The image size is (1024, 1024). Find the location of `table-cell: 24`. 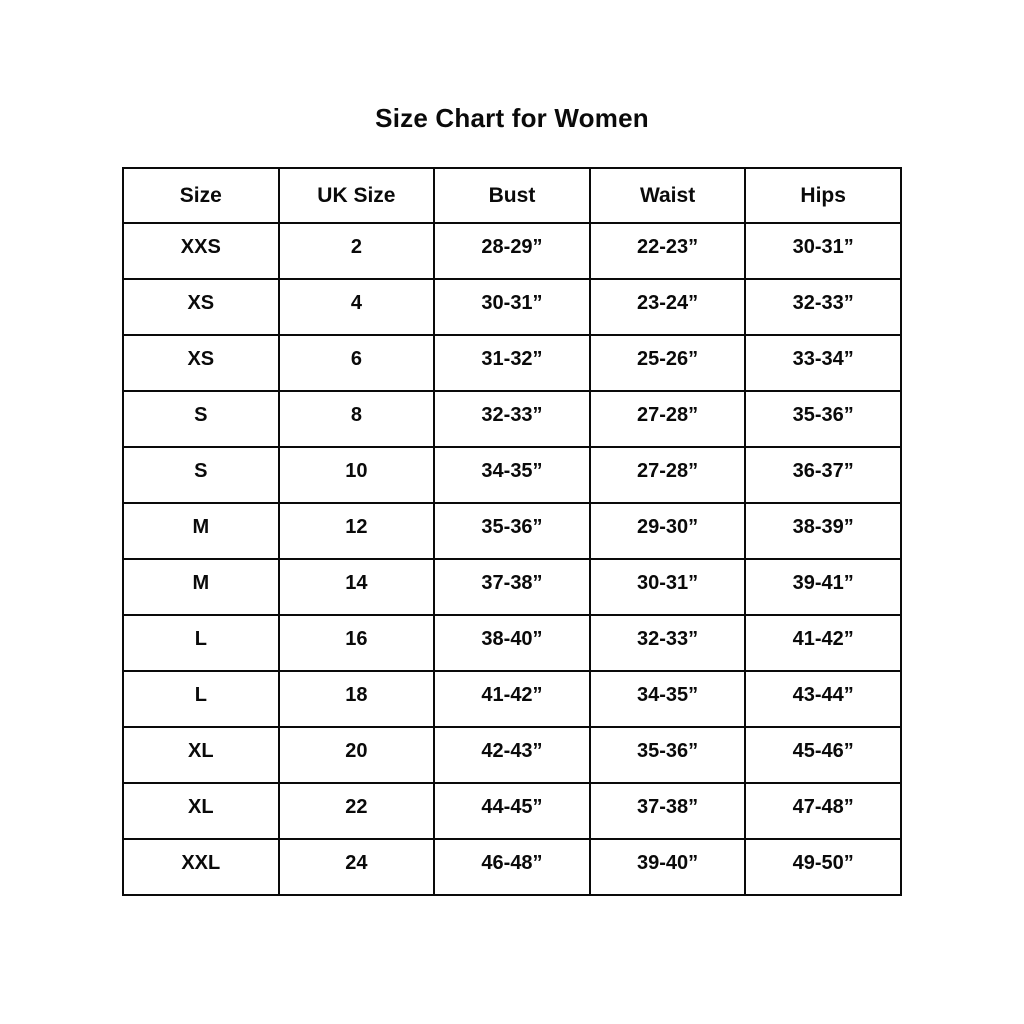

table-cell: 24 is located at coordinates (356, 867).